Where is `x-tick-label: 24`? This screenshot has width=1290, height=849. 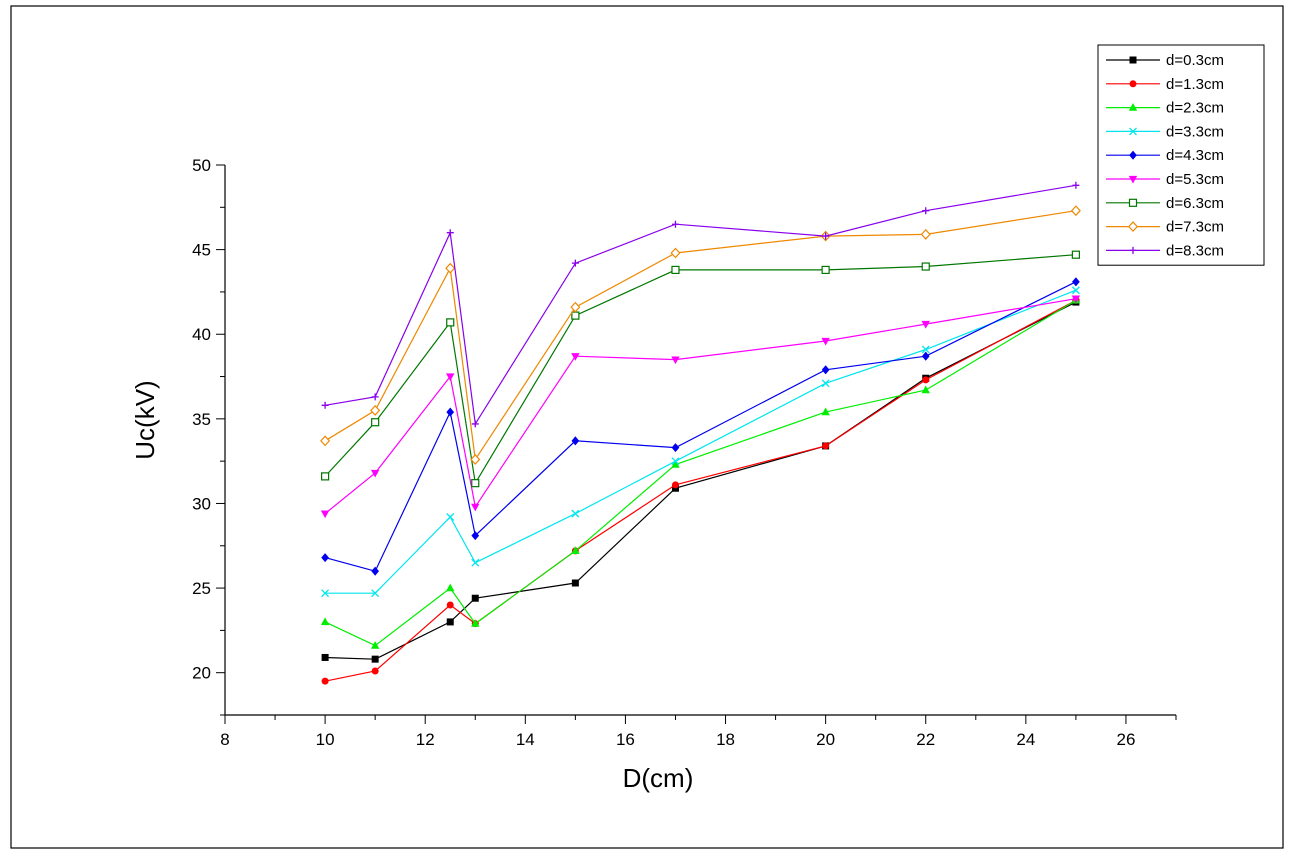 x-tick-label: 24 is located at coordinates (1025, 739).